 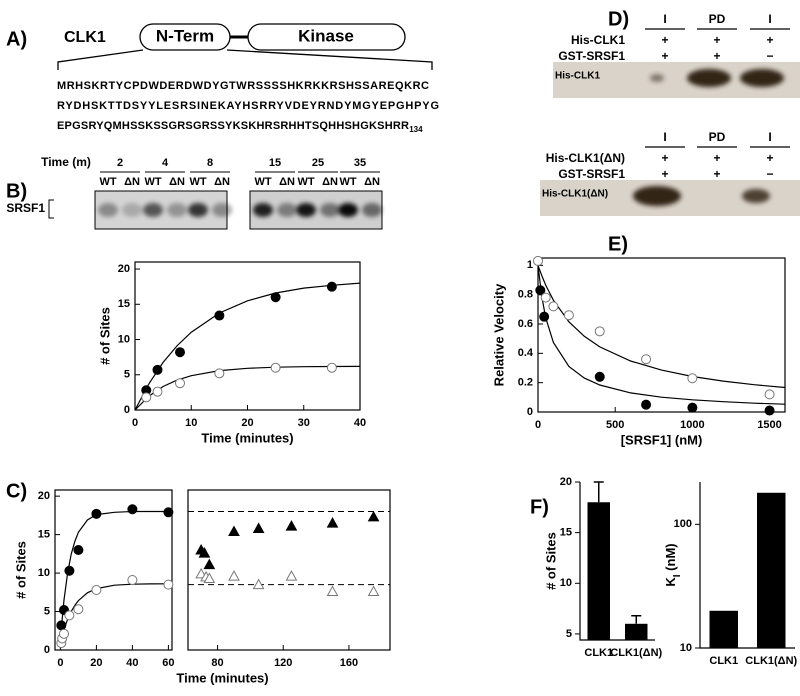 I want to click on time-value: 8, so click(x=210, y=163).